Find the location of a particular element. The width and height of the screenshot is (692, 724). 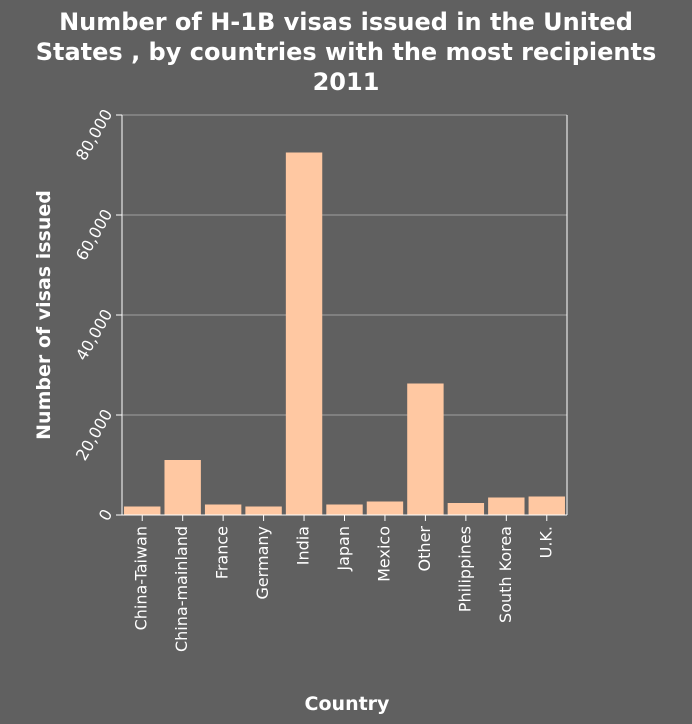

bar-south-korea is located at coordinates (506, 506).